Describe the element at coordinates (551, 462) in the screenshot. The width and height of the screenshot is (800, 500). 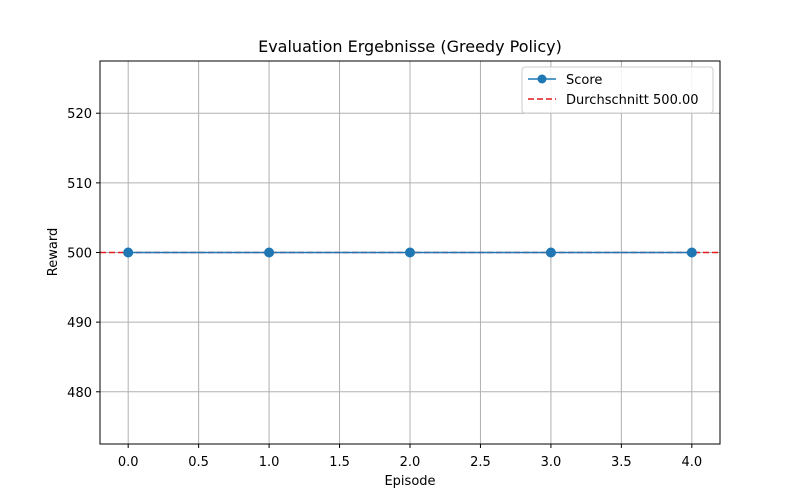
I see `x-tick-label: 3.0` at that location.